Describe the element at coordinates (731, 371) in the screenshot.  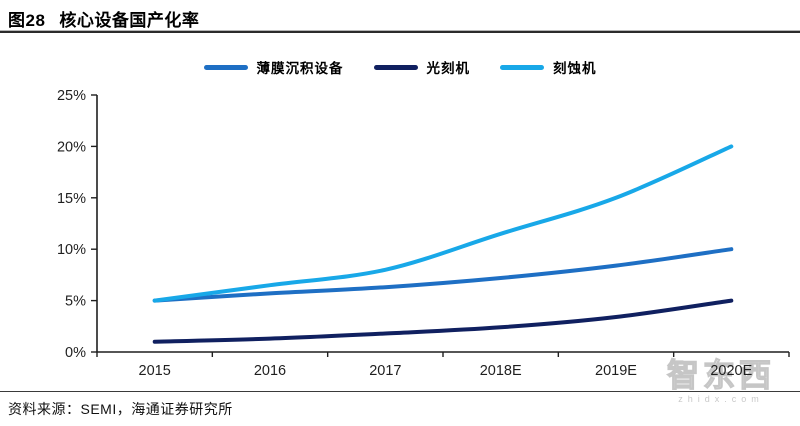
I see `x-axis-label: 2020E` at that location.